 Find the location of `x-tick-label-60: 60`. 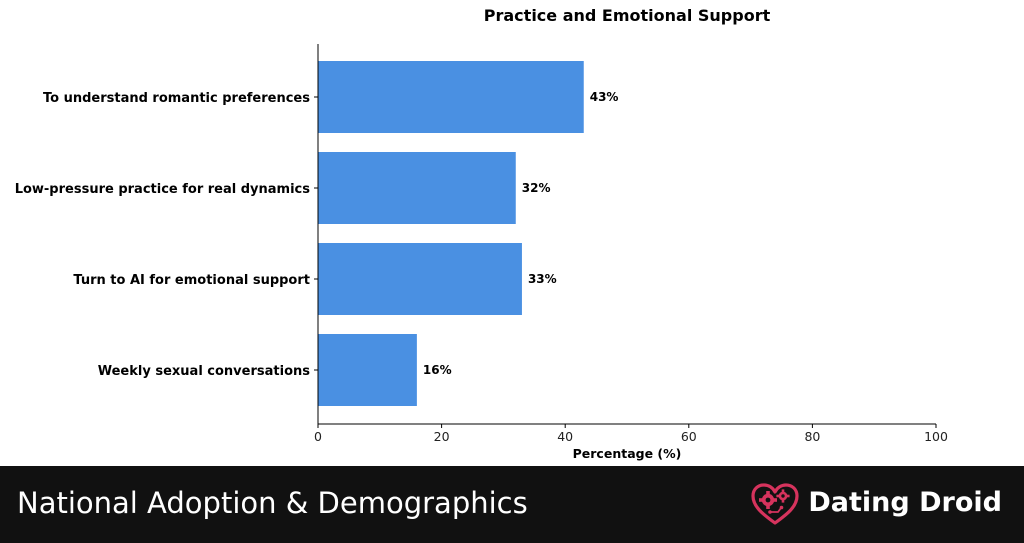

x-tick-label-60: 60 is located at coordinates (689, 436).